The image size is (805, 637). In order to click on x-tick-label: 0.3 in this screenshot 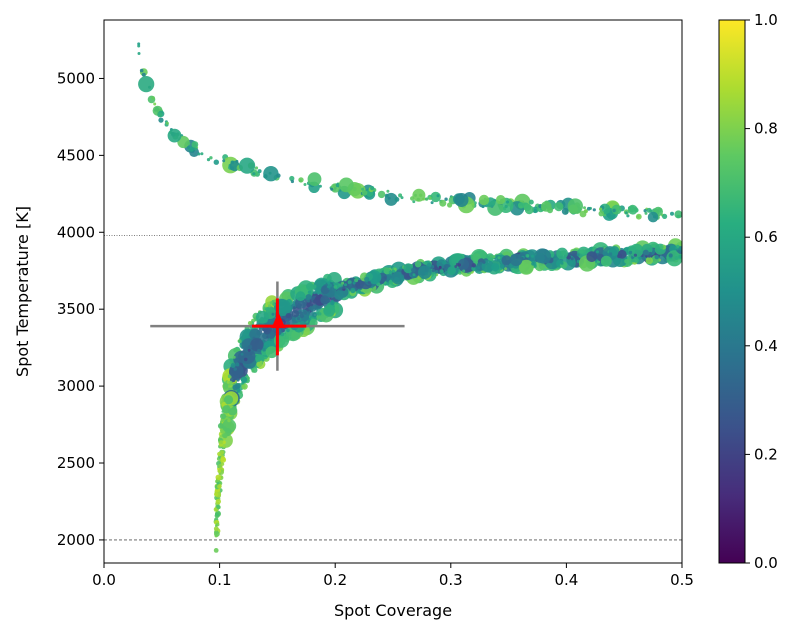, I will do `click(451, 580)`.